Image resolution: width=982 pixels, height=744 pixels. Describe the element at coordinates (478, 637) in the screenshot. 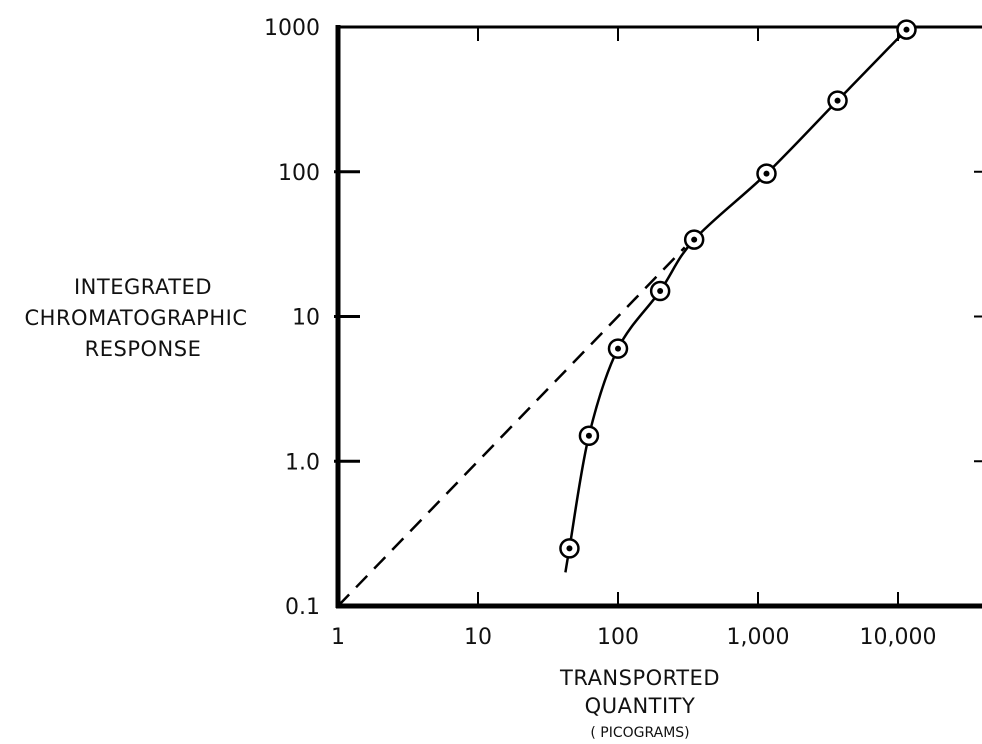

I see `x-tick-label-1: 10` at that location.